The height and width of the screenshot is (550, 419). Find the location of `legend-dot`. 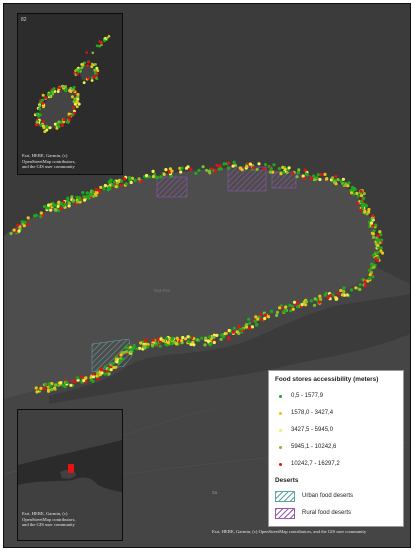

legend-dot is located at coordinates (280, 430).